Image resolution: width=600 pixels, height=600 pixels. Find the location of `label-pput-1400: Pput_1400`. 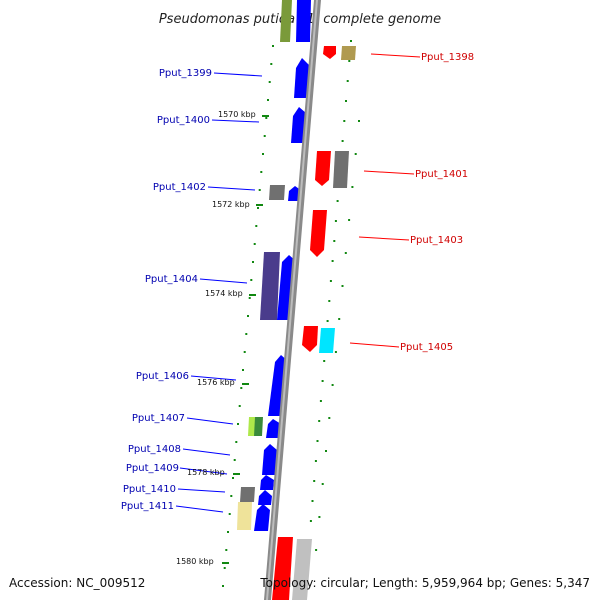

label-pput-1400: Pput_1400 is located at coordinates (183, 120).